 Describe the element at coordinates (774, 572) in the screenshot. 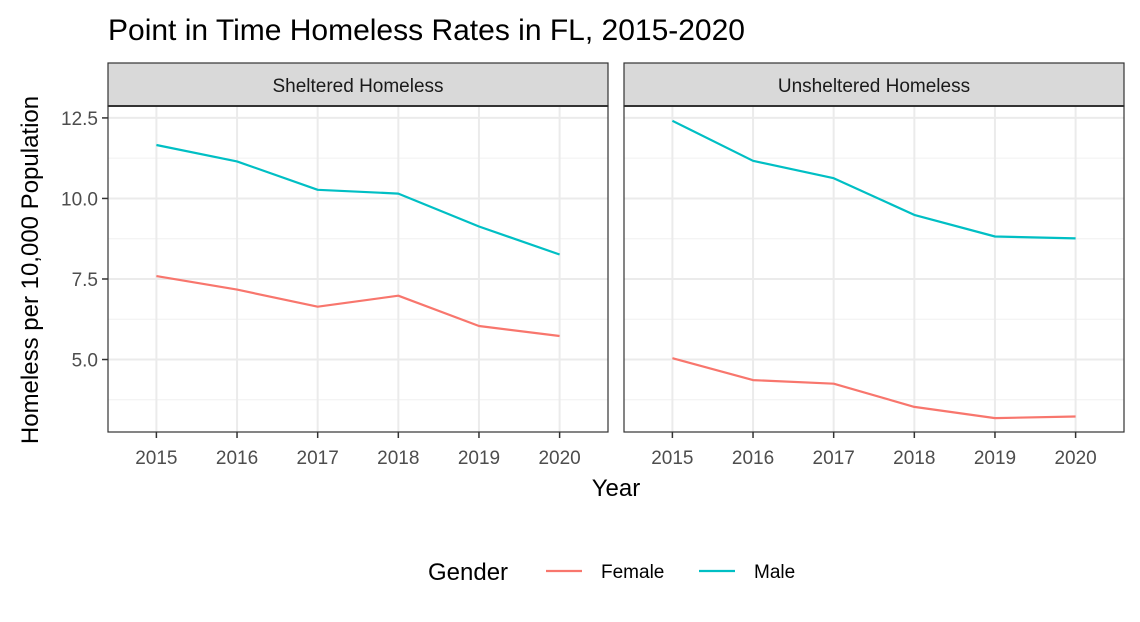

I see `legend-label-male: Male` at that location.